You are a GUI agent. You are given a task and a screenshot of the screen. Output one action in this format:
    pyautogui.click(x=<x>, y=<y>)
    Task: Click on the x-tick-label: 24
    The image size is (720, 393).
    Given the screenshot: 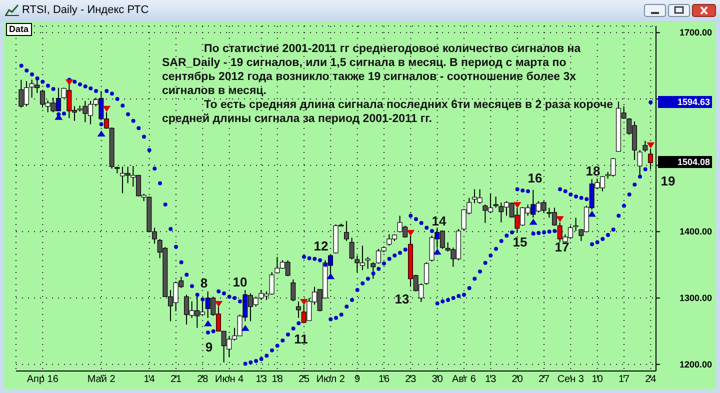 What is the action you would take?
    pyautogui.click(x=650, y=380)
    